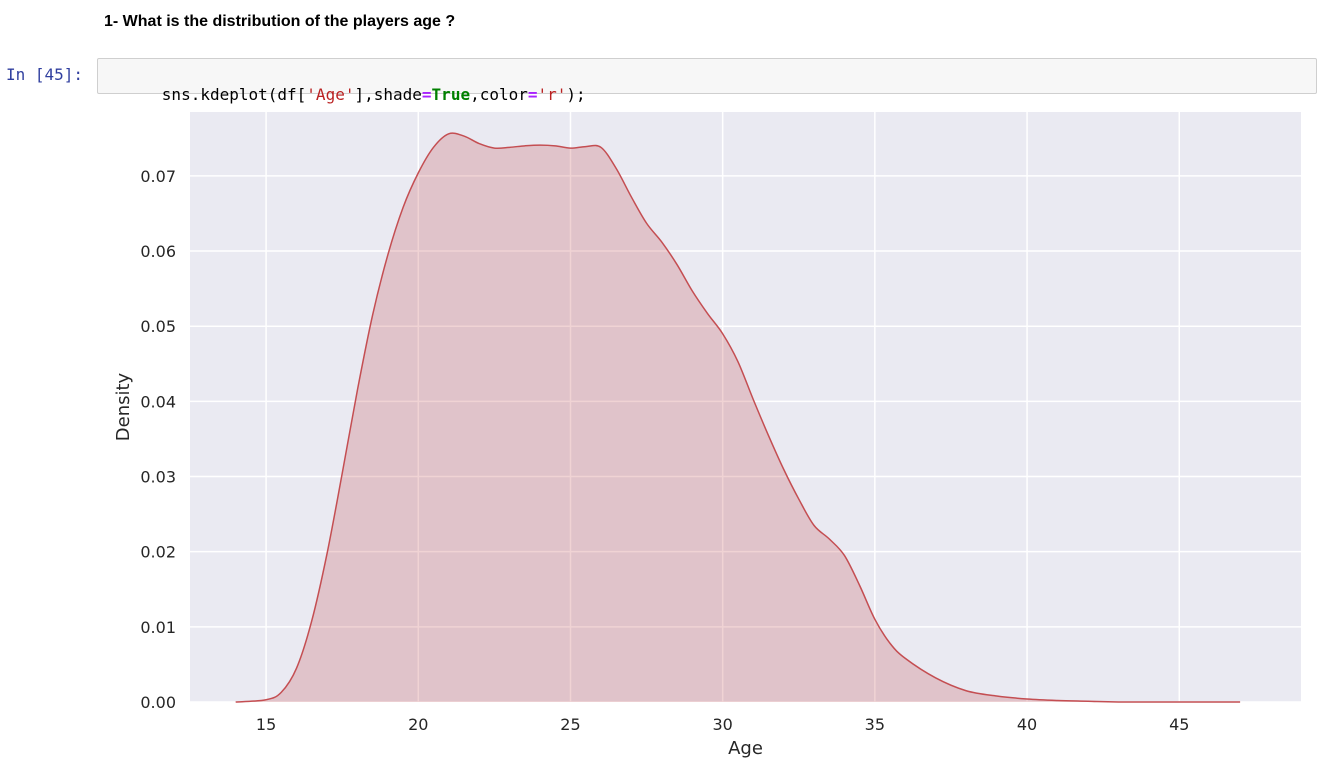  What do you see at coordinates (158, 627) in the screenshot?
I see `y-tick-label: 0.01` at bounding box center [158, 627].